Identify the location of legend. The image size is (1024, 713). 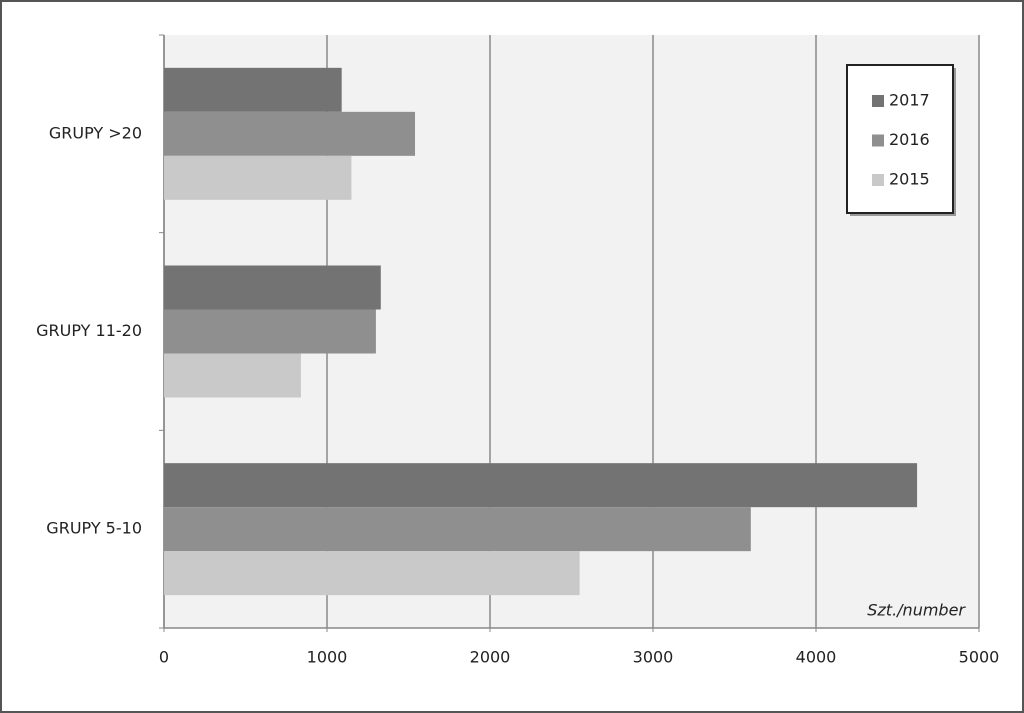
(900, 139).